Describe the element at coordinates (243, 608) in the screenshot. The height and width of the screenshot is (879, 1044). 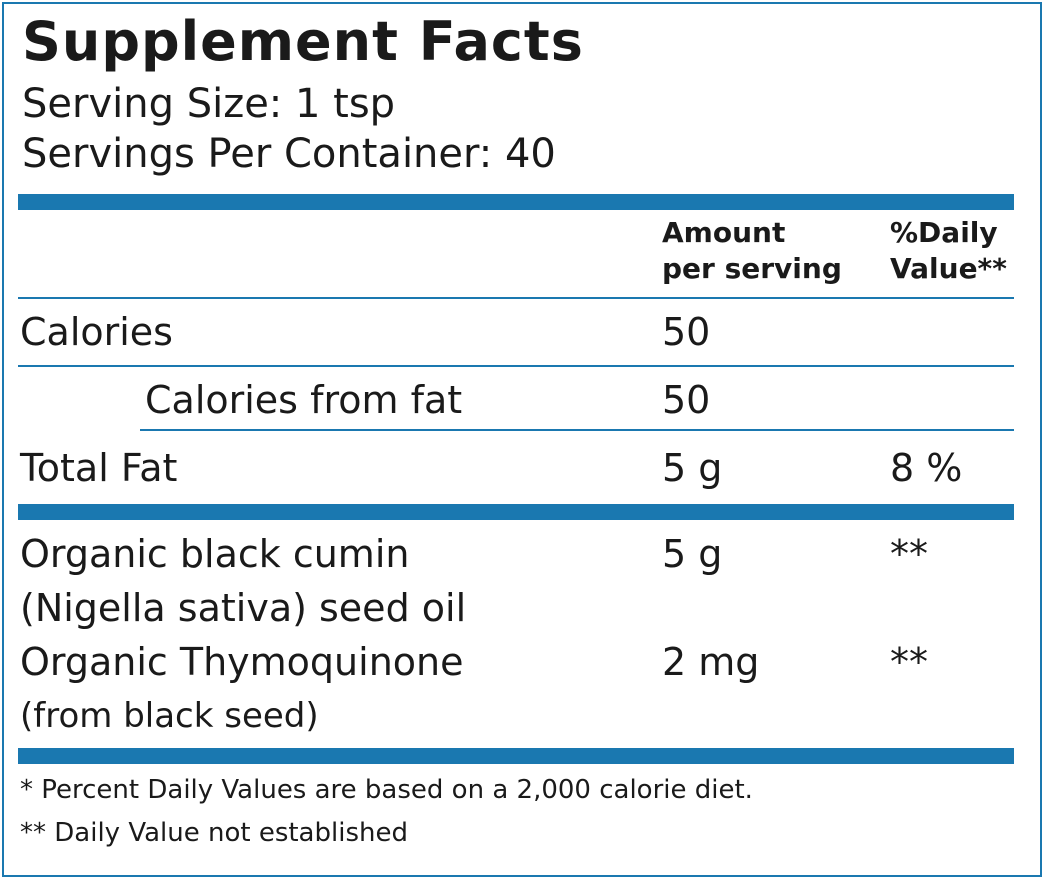
I see `cumin-label-line2: (Nigella sativa) seed oil` at that location.